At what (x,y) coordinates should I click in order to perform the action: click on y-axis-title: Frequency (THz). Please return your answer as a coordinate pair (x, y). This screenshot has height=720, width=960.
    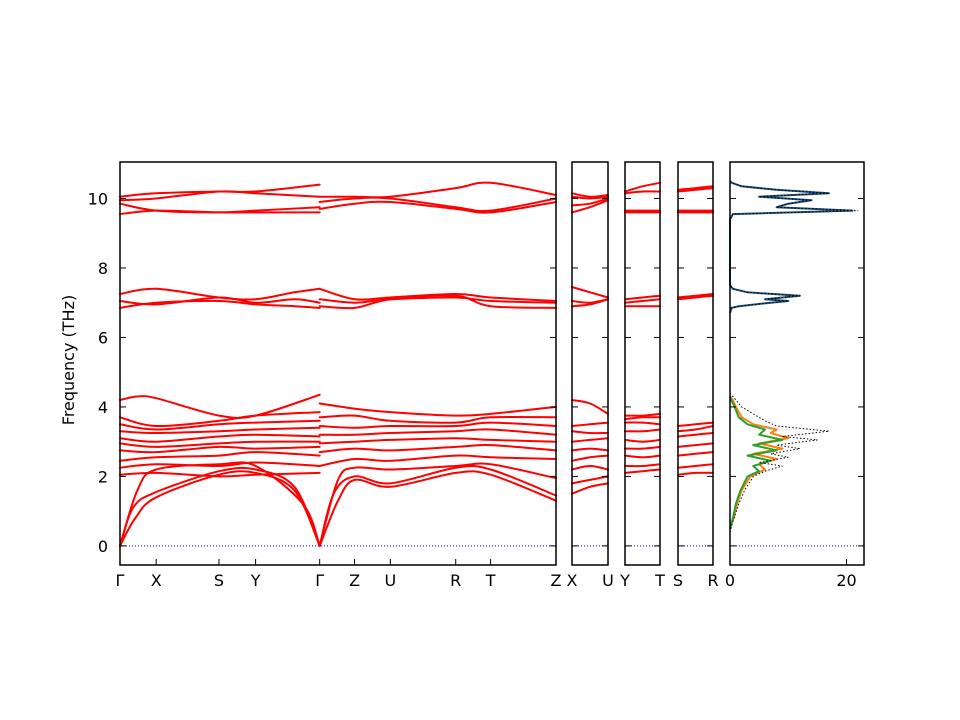
    Looking at the image, I should click on (68, 360).